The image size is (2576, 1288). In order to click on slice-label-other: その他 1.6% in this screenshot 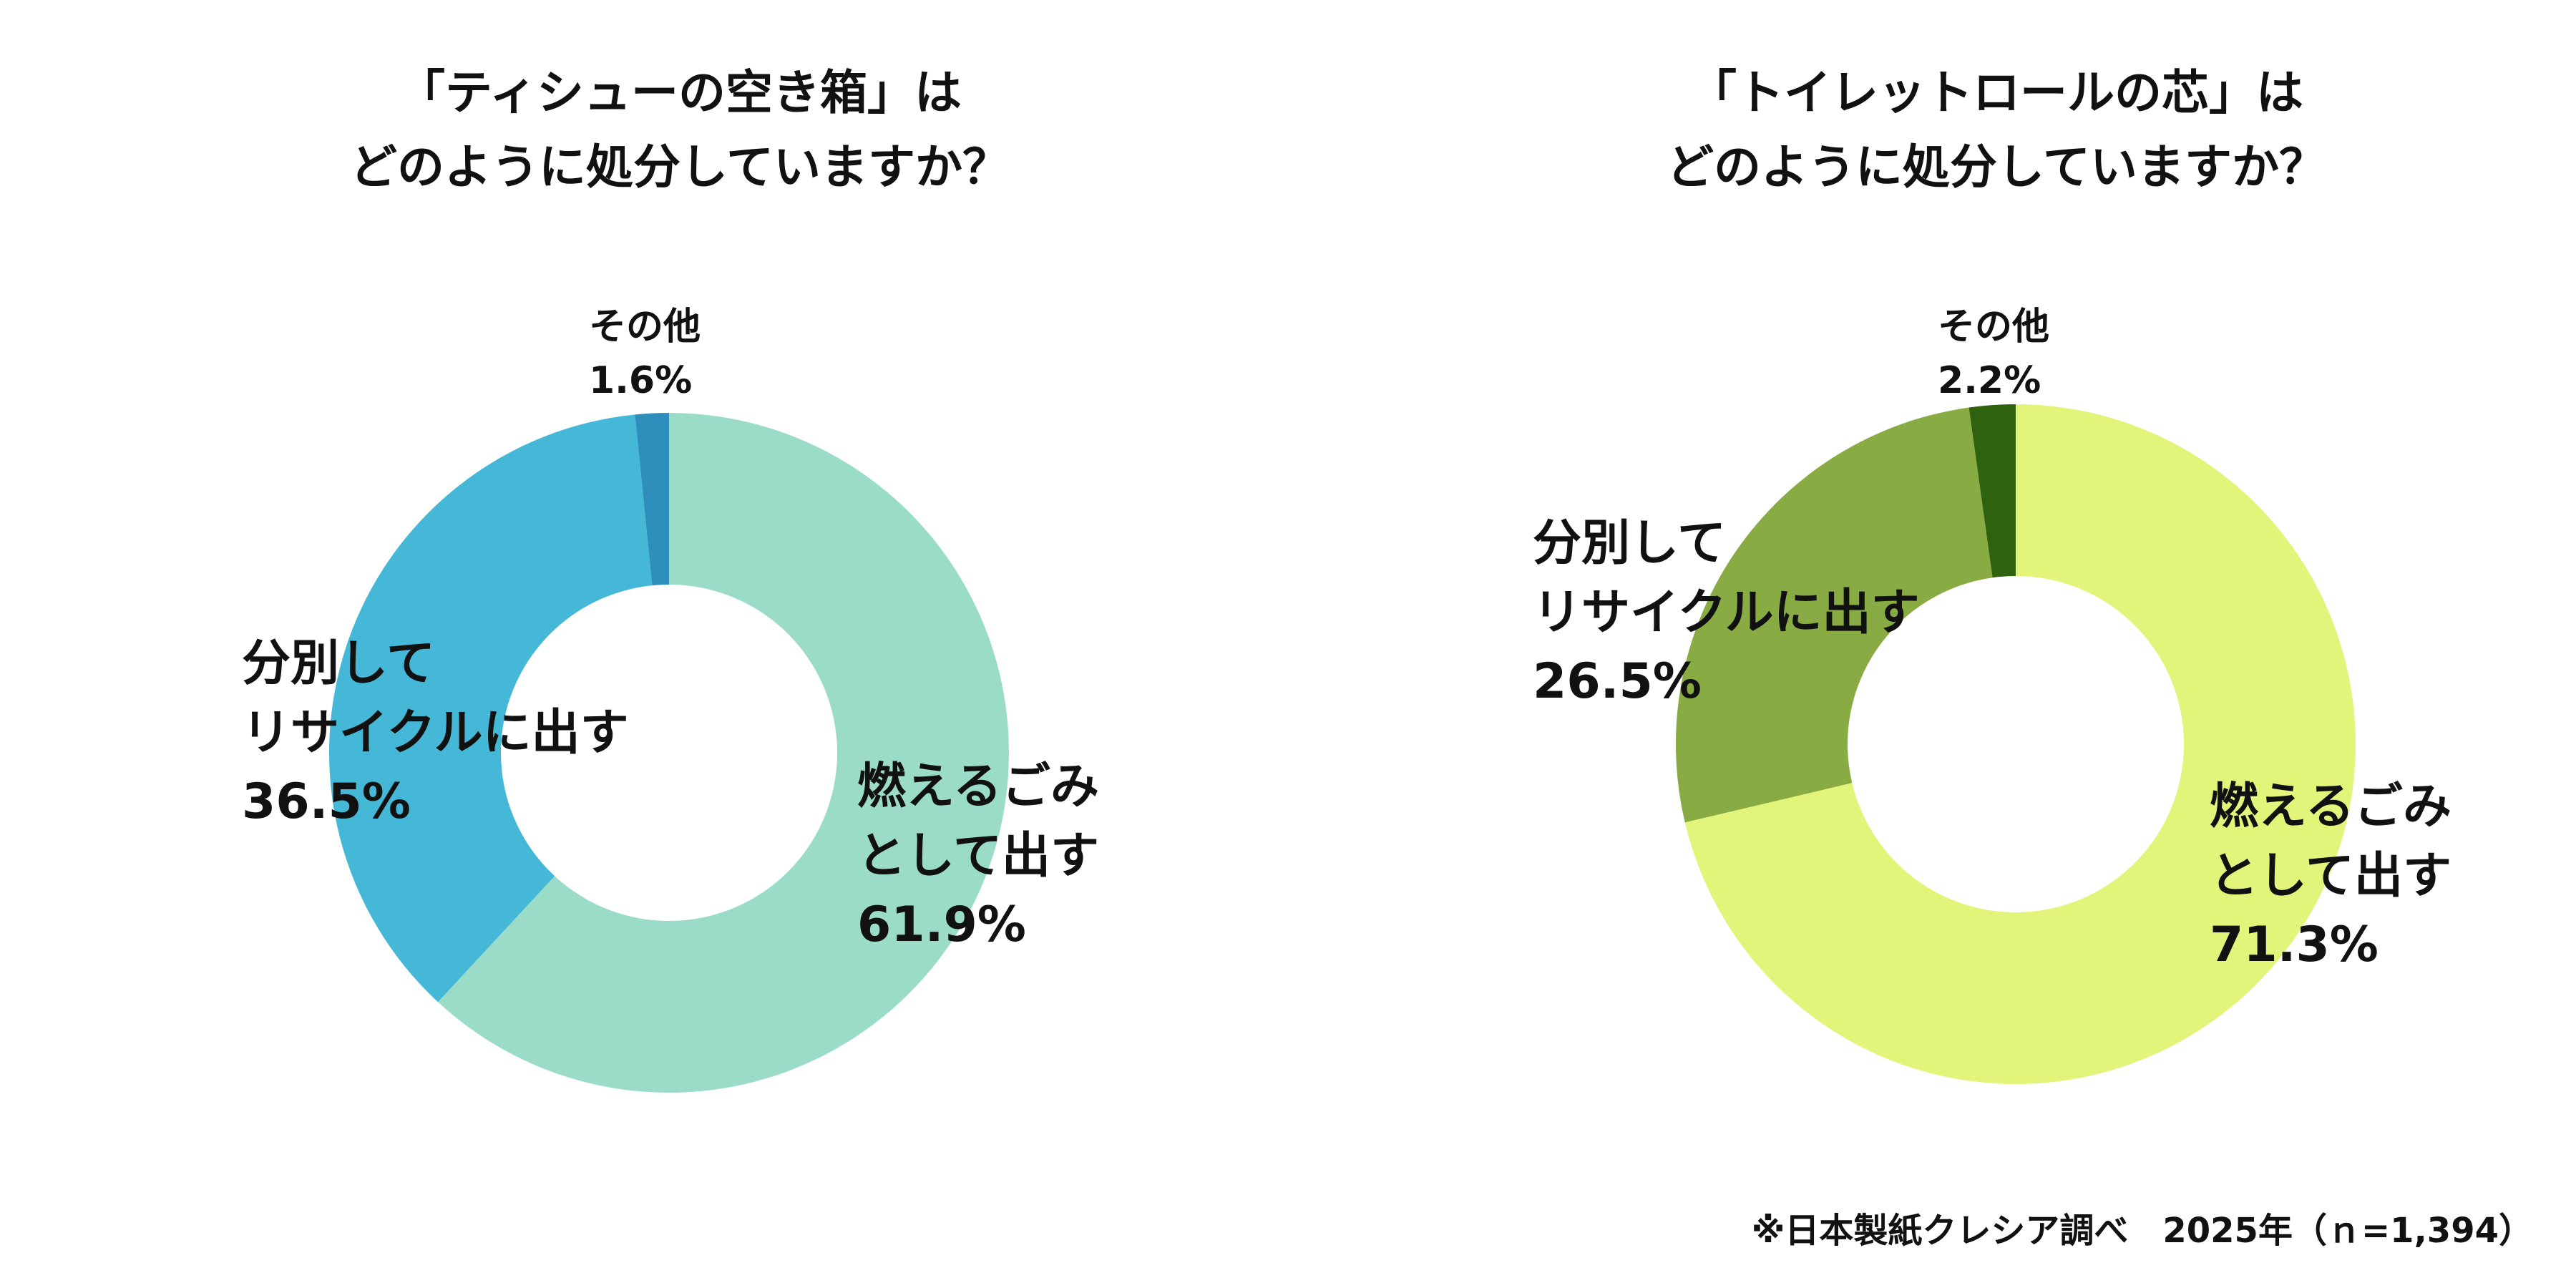, I will do `click(645, 355)`.